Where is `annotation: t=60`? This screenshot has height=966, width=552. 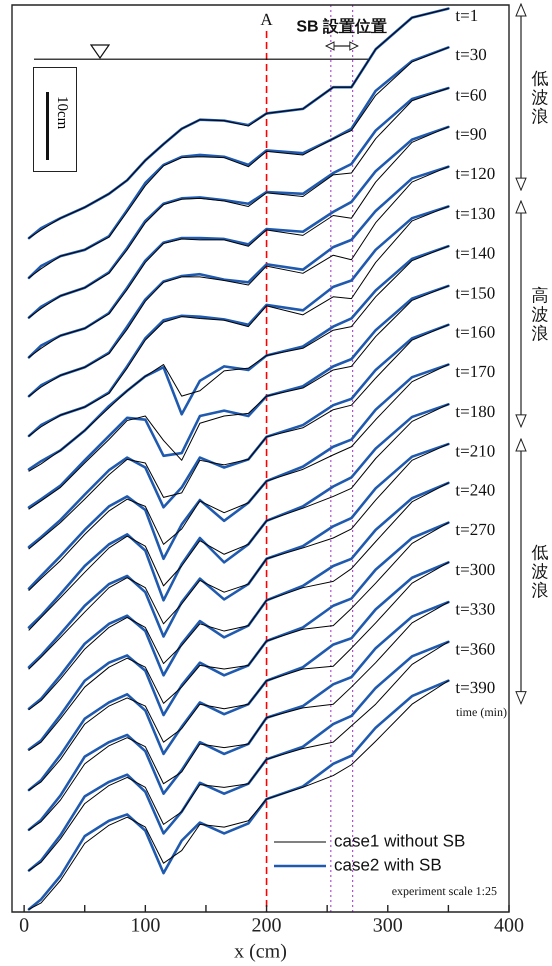 annotation: t=60 is located at coordinates (471, 95).